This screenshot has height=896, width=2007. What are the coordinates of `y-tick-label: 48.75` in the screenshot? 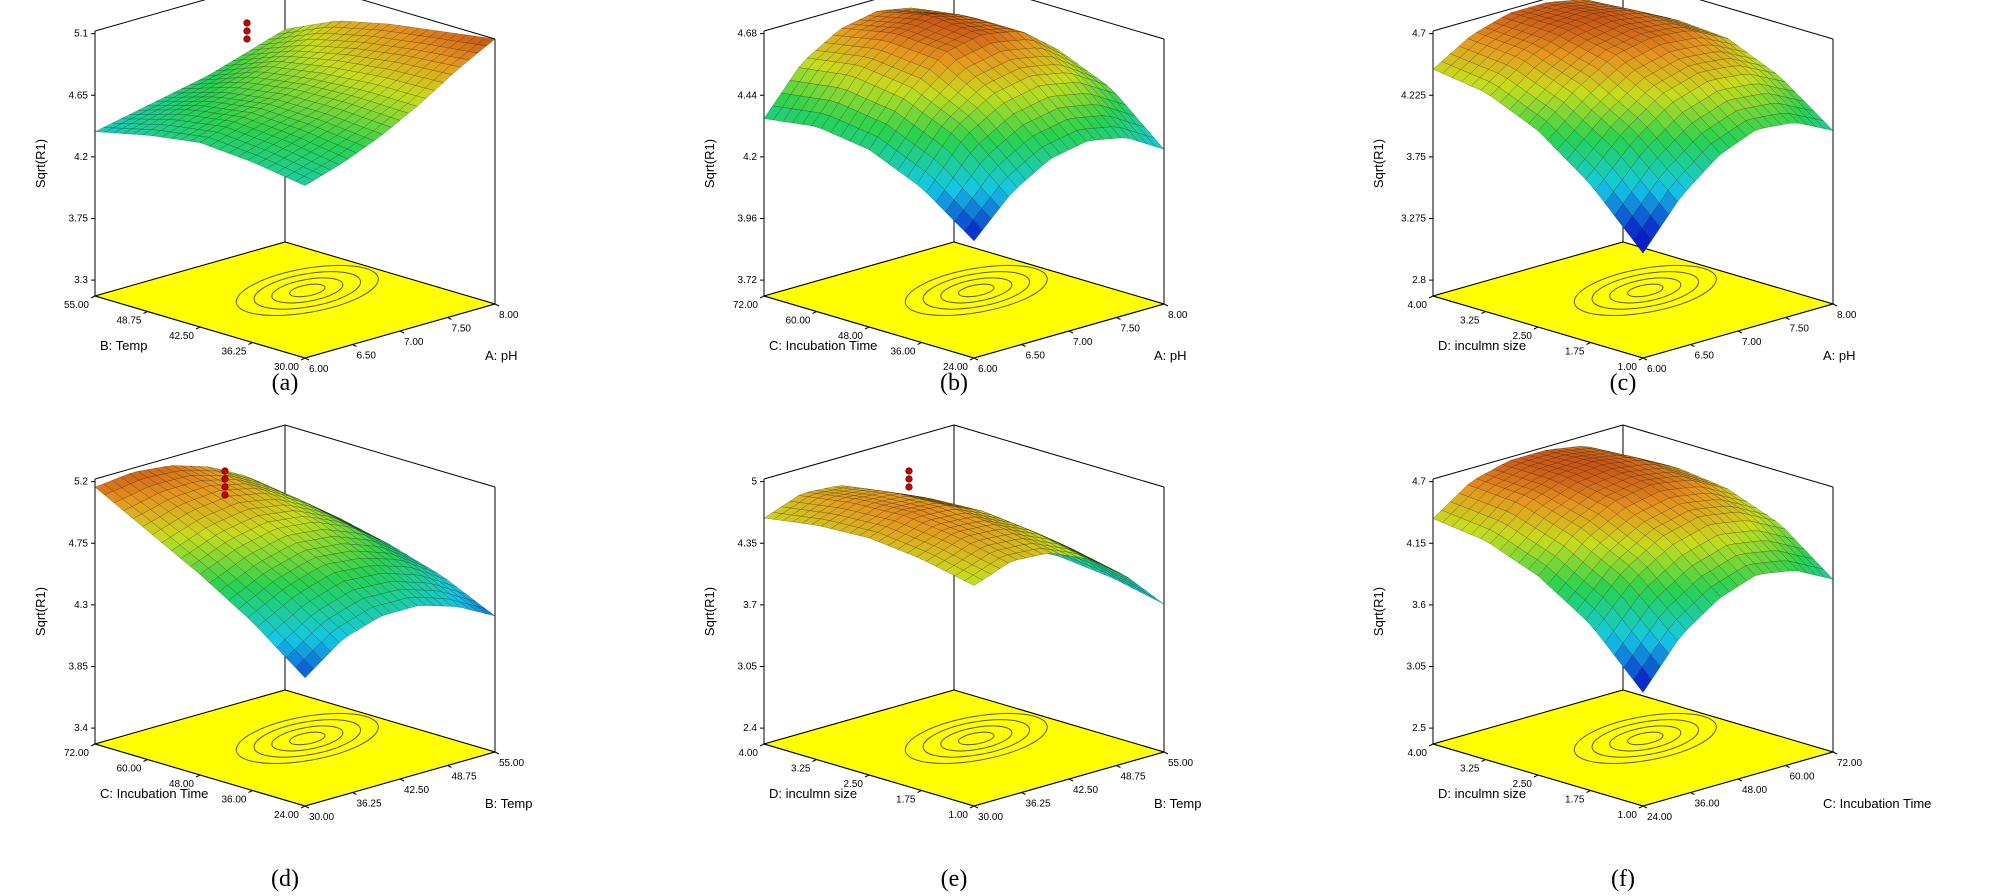 It's located at (128, 321).